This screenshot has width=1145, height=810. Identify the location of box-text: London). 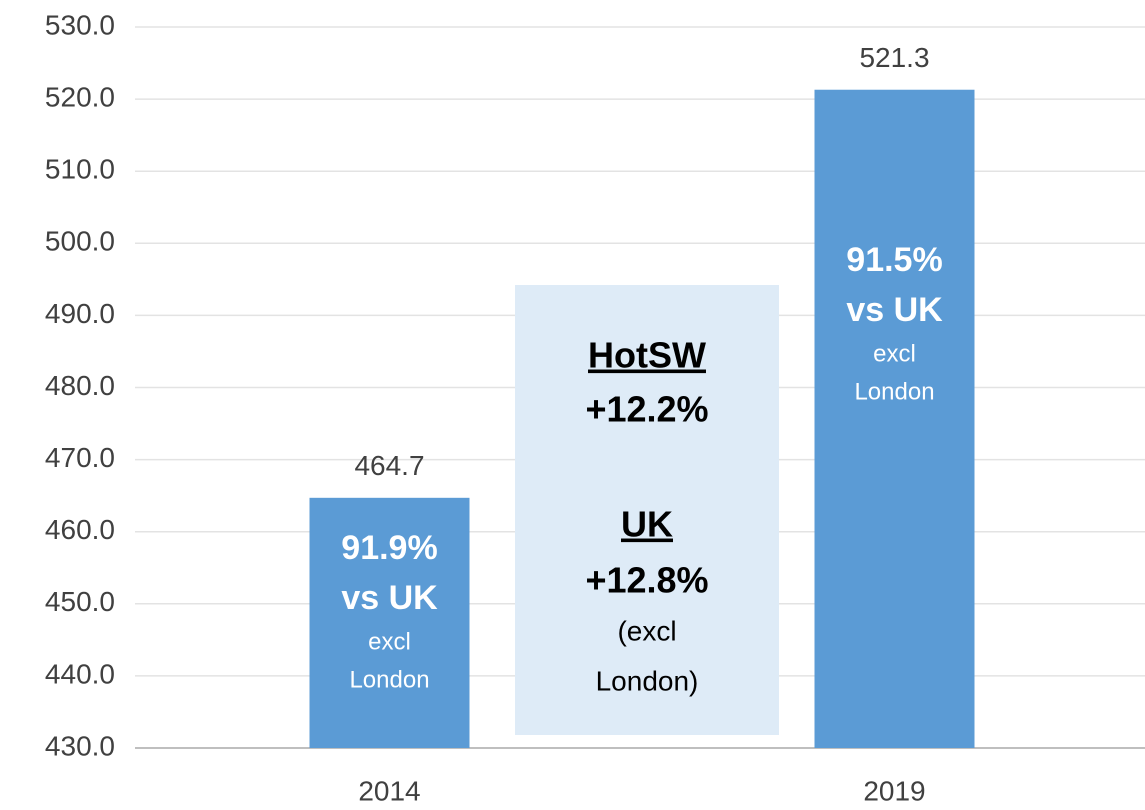
(647, 680).